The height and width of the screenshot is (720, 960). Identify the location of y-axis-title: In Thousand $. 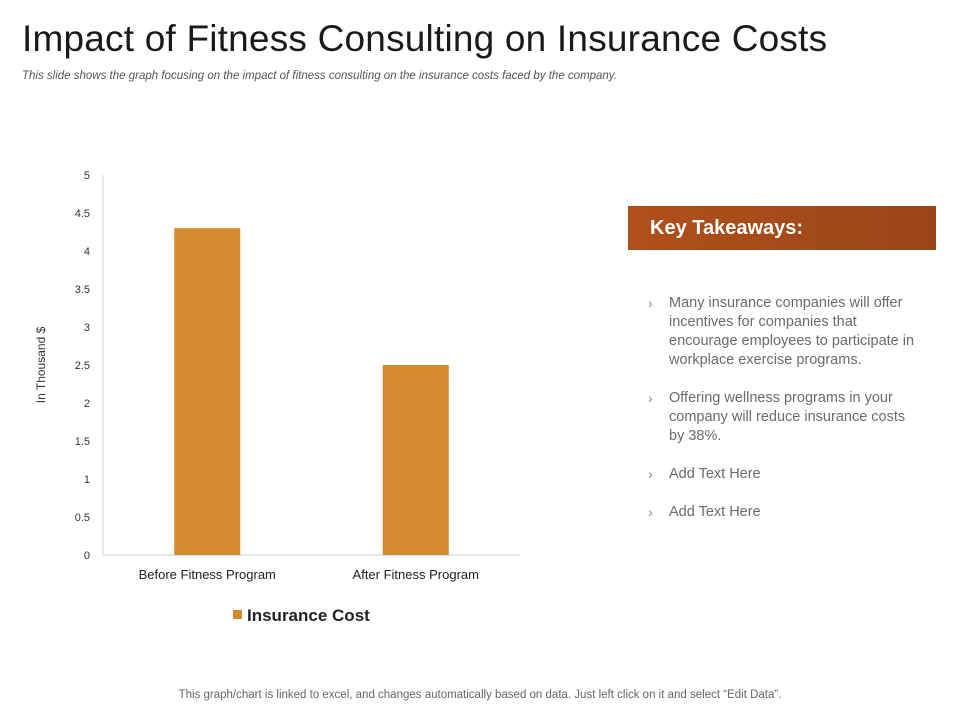
(41, 364).